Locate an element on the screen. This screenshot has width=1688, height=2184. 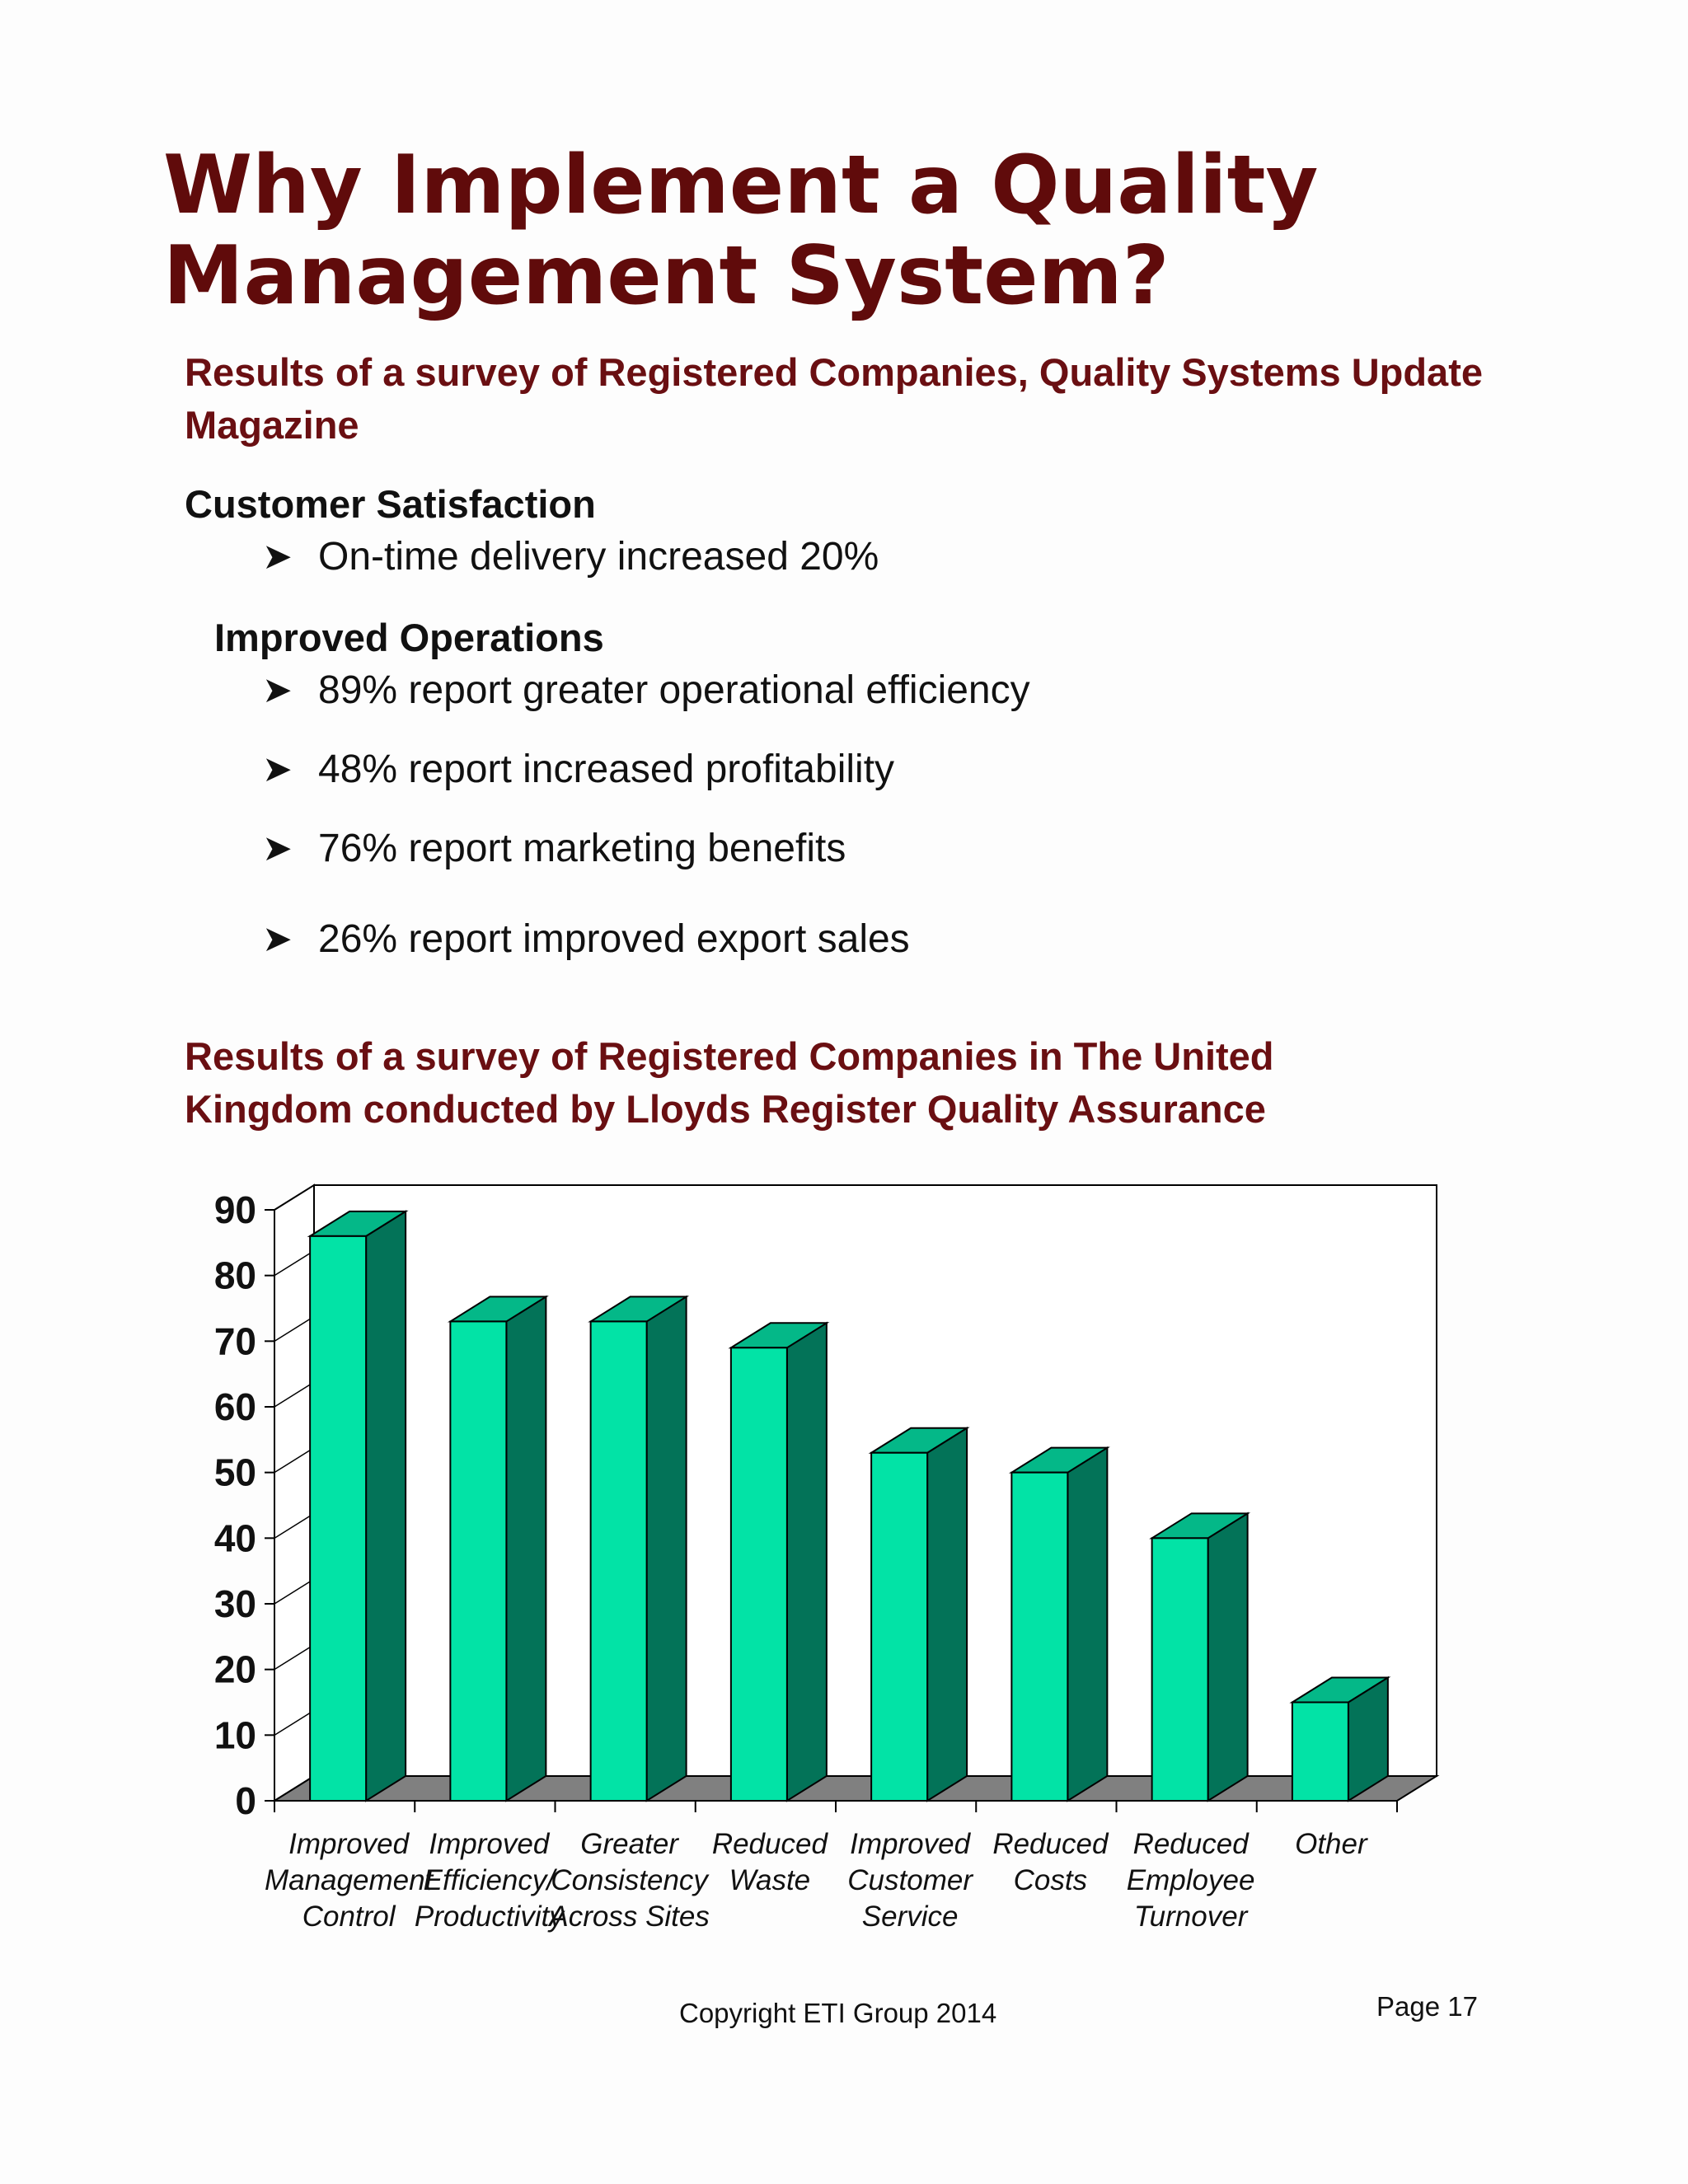
x-tick-label: Management is located at coordinates (350, 1880).